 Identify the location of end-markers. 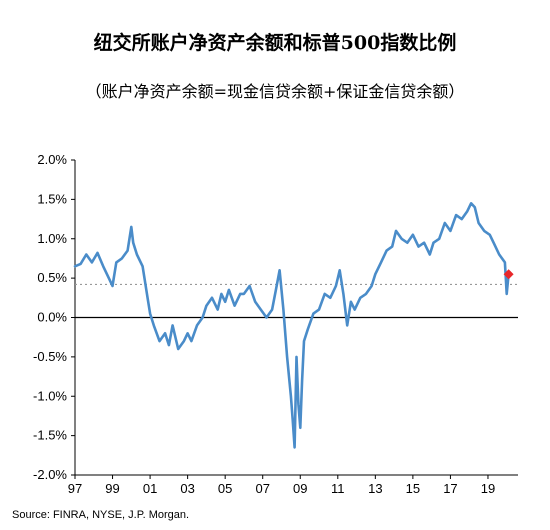
(508, 274).